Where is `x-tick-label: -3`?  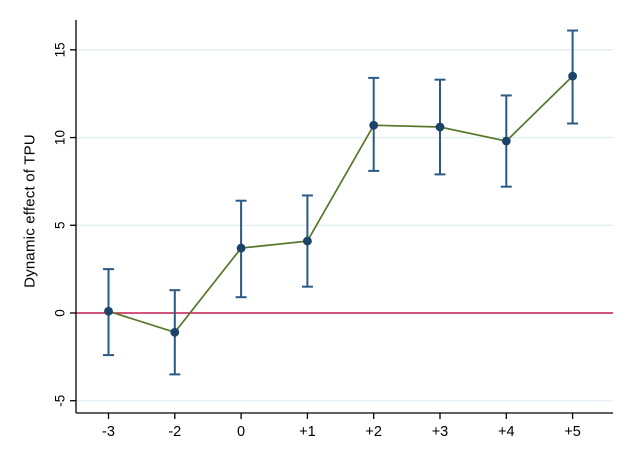
x-tick-label: -3 is located at coordinates (108, 432).